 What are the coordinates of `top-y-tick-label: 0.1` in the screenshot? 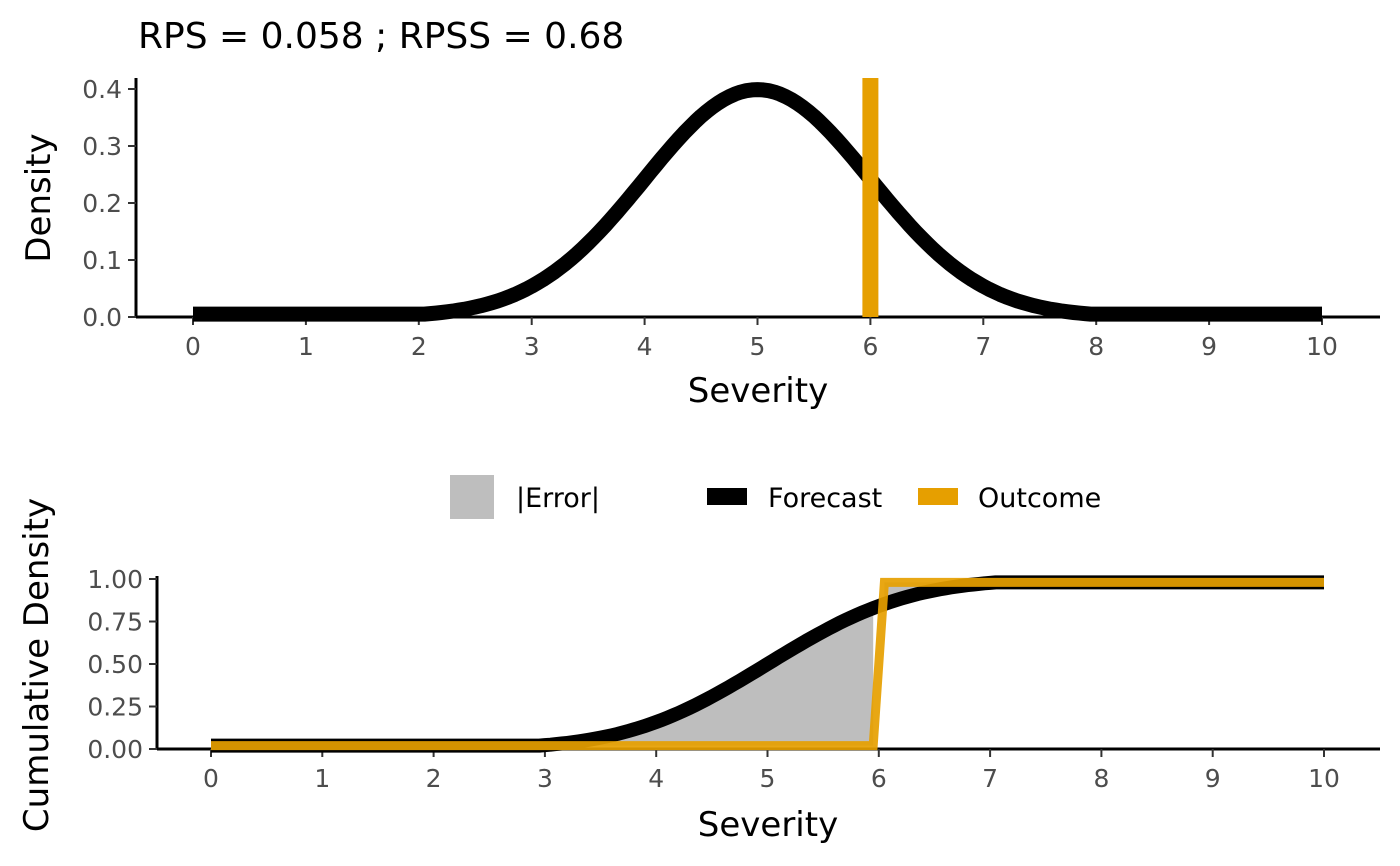 It's located at (102, 260).